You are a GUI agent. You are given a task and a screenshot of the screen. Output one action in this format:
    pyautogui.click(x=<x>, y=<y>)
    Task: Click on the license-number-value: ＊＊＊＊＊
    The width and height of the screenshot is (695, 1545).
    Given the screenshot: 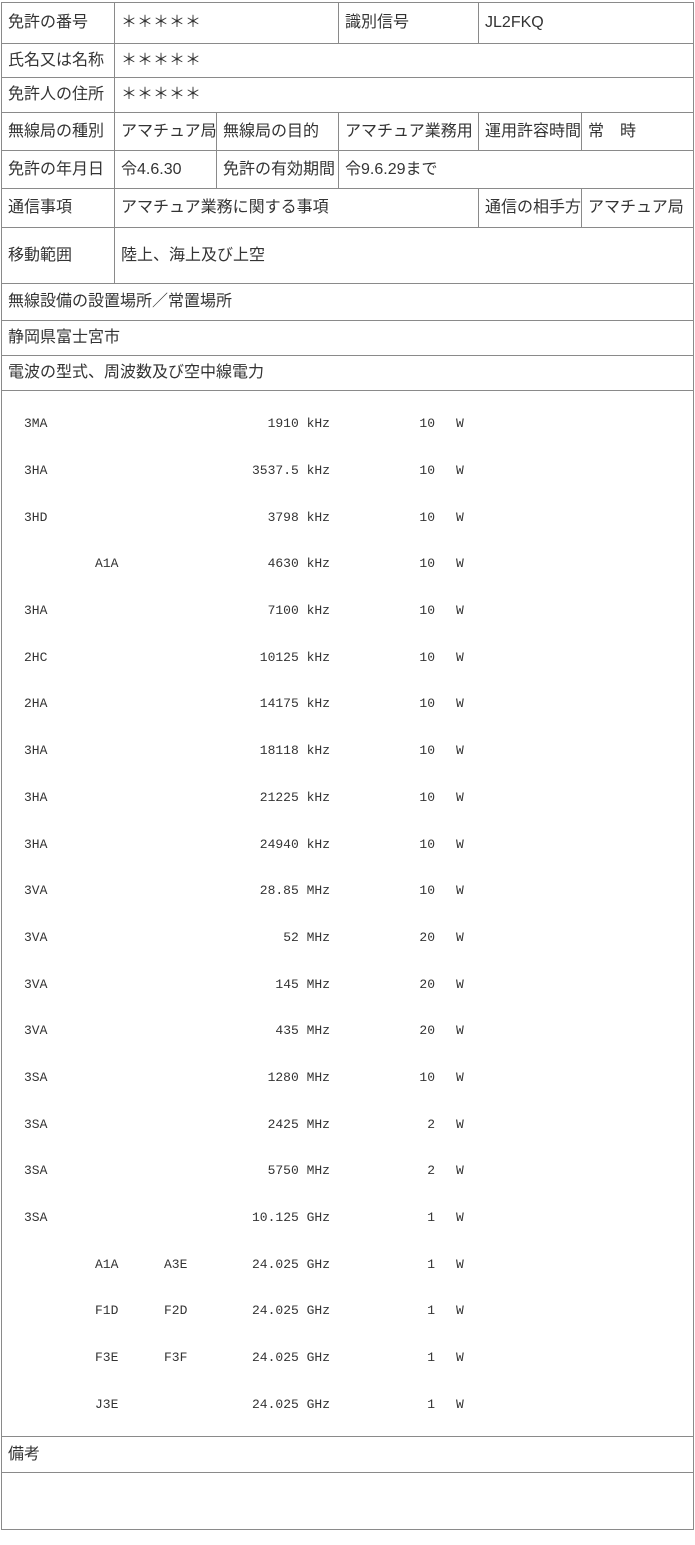 What is the action you would take?
    pyautogui.click(x=226, y=23)
    